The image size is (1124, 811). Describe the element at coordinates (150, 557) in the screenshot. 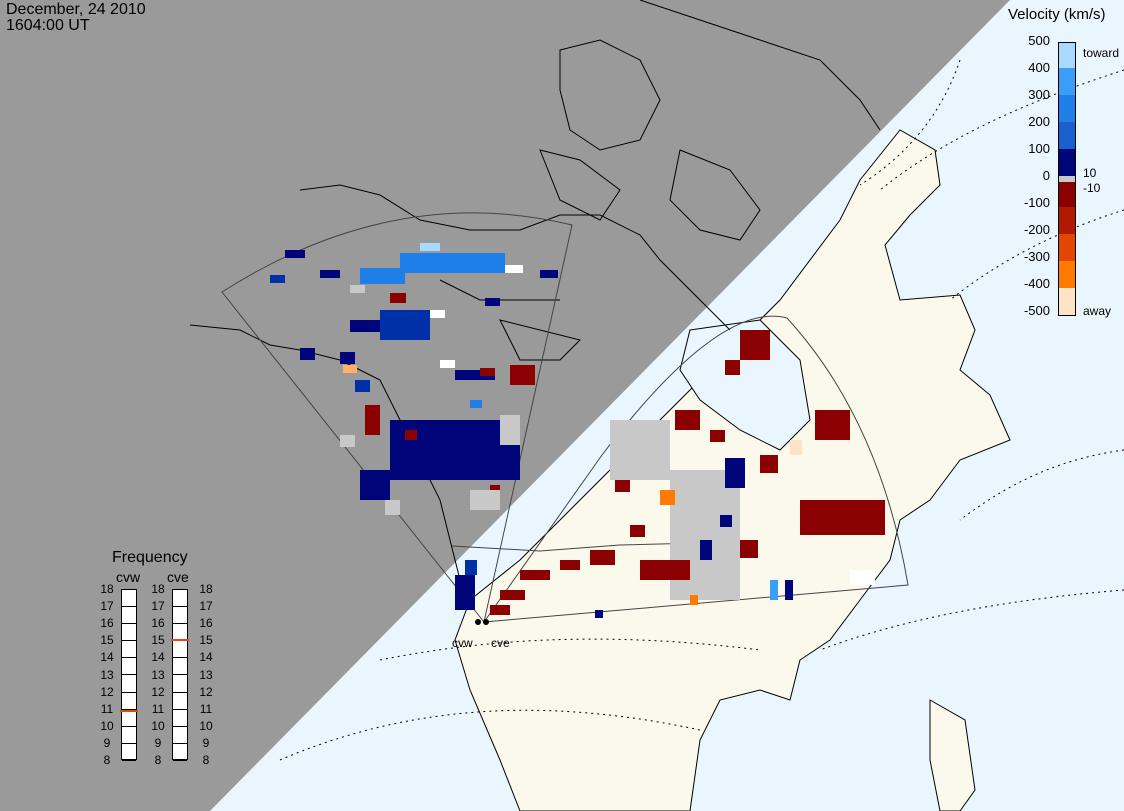

I see `frequency-title: Frequency` at that location.